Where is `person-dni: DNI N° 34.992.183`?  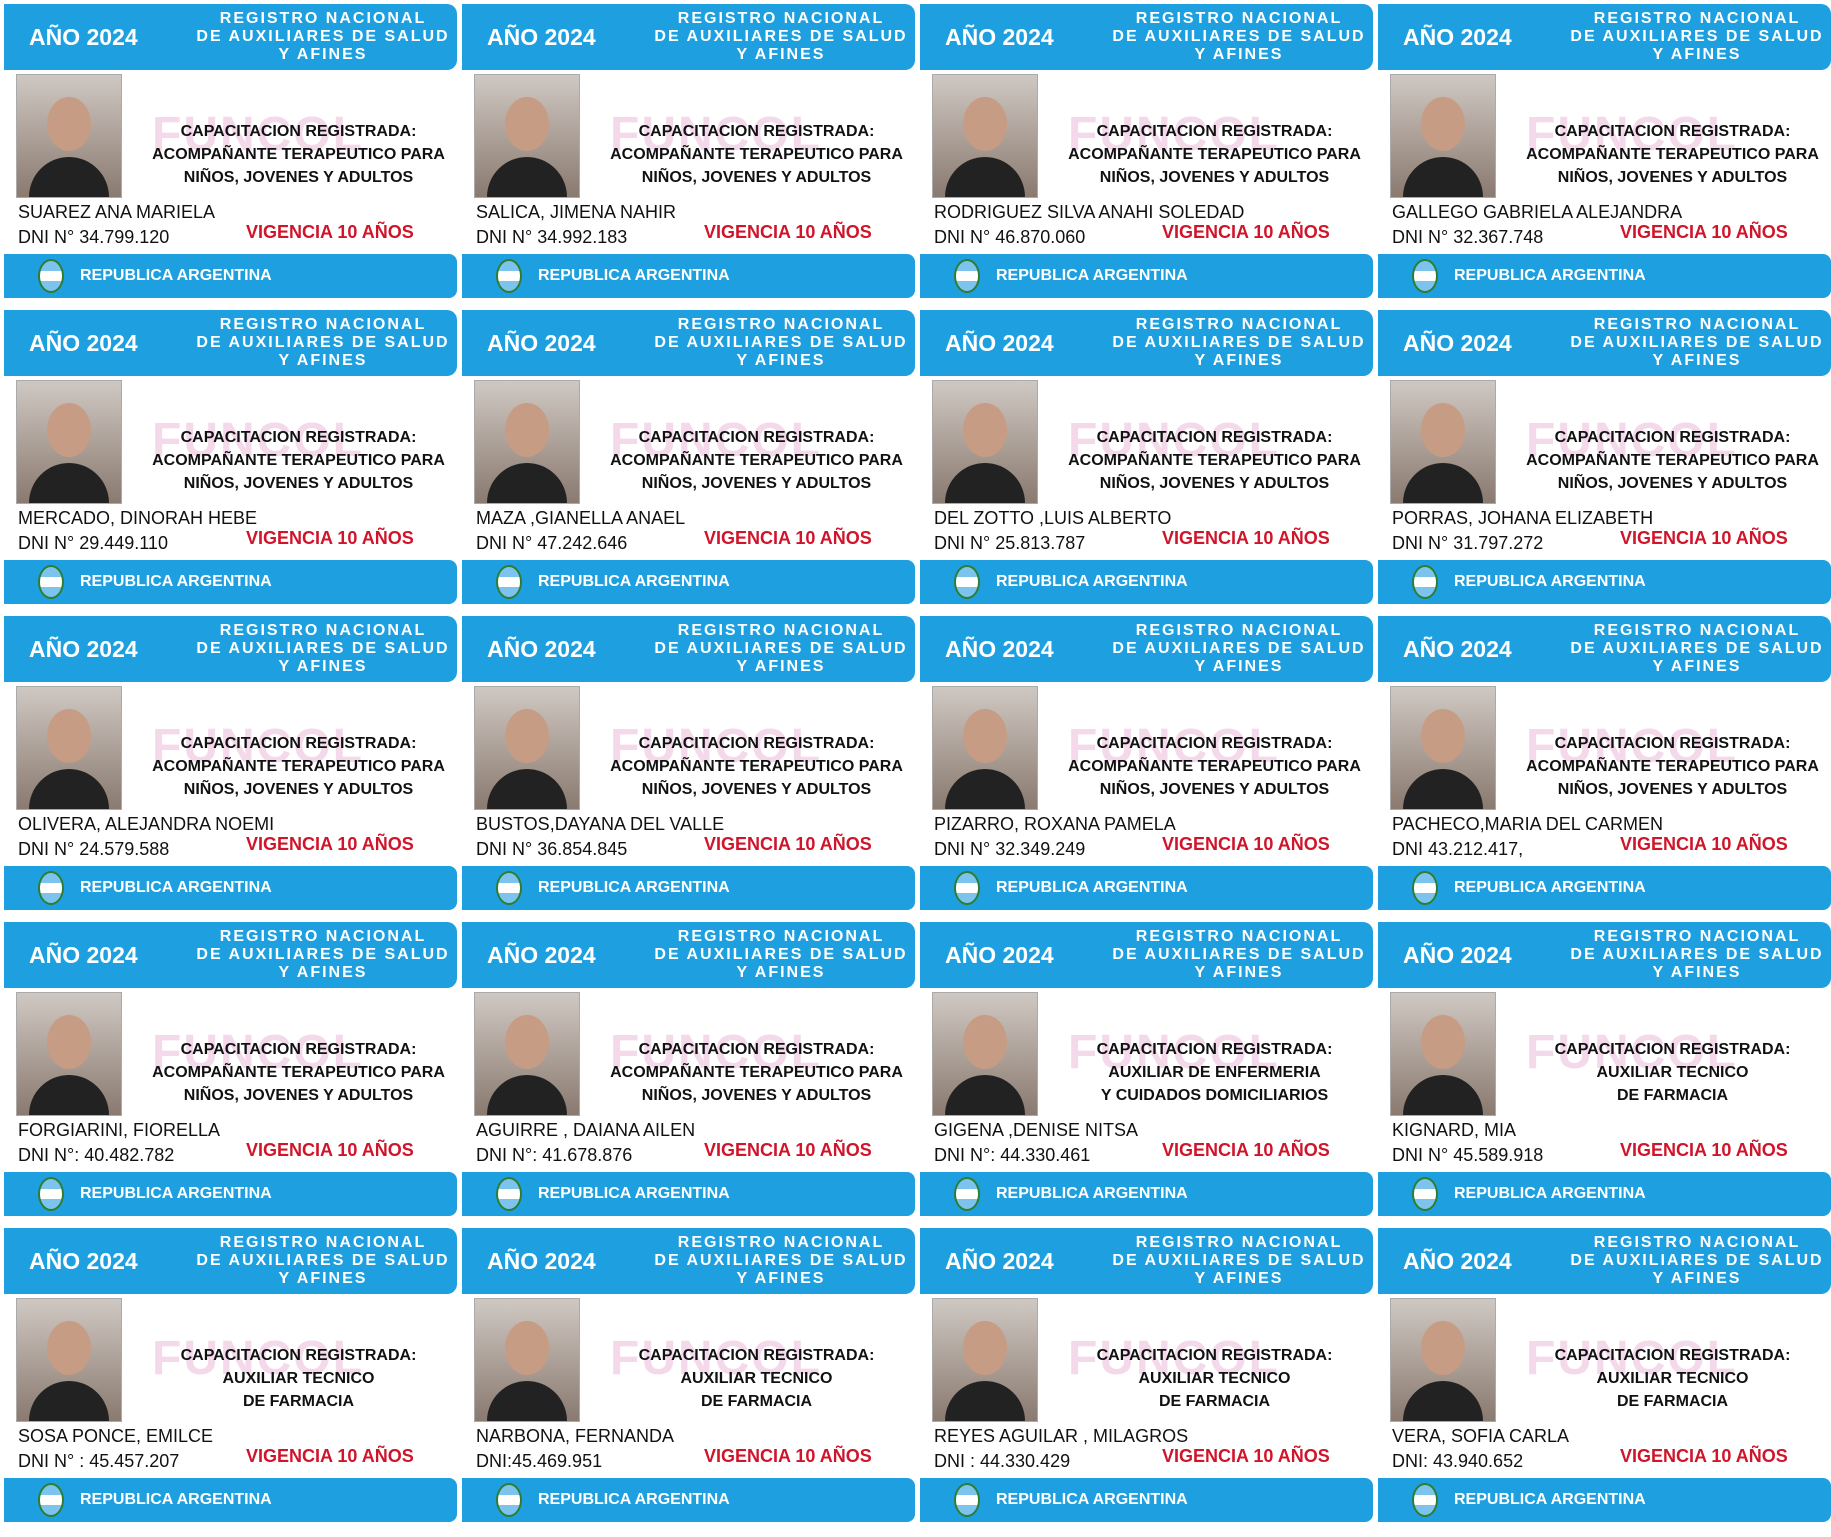 person-dni: DNI N° 34.992.183 is located at coordinates (552, 237).